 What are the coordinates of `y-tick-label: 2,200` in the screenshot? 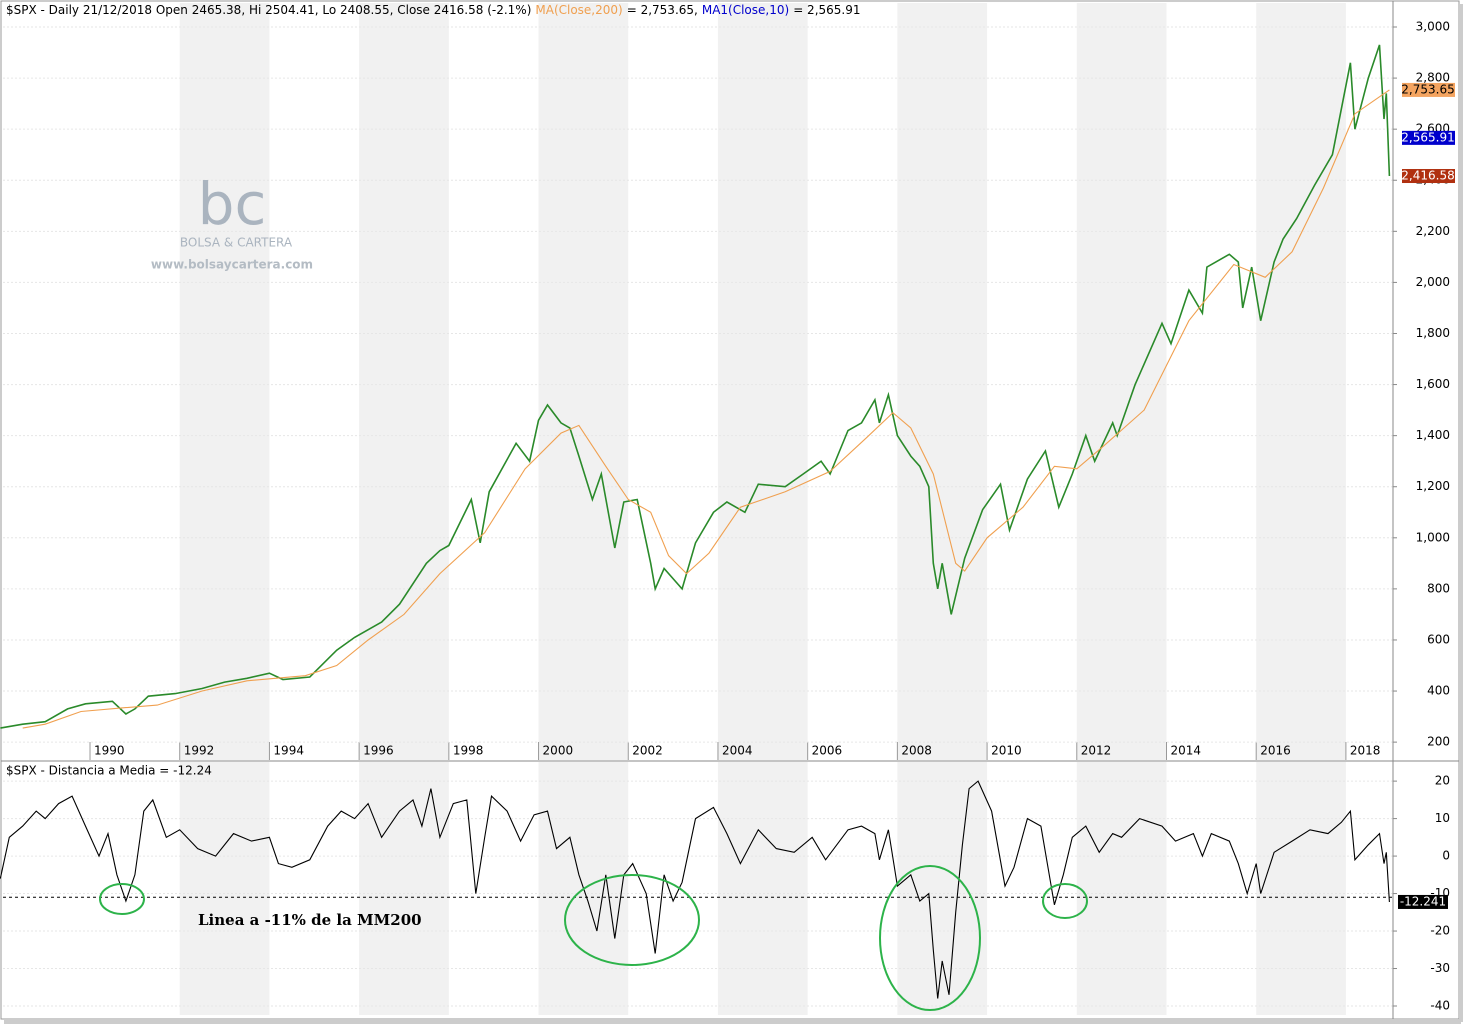 It's located at (1433, 231).